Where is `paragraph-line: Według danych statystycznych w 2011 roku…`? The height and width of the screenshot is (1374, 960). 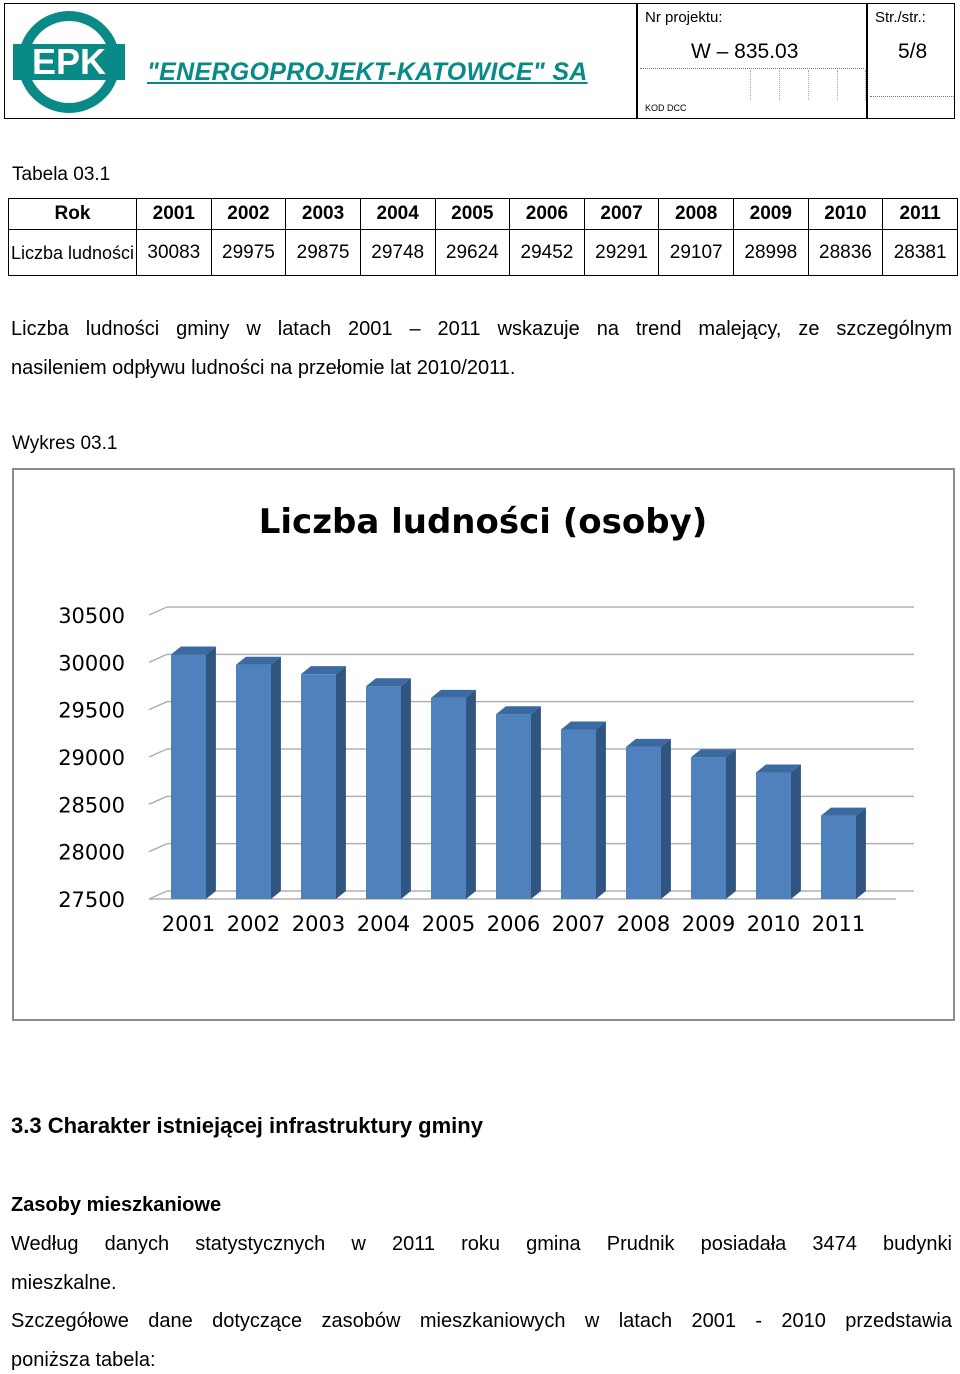 paragraph-line: Według danych statystycznych w 2011 roku… is located at coordinates (481, 1244).